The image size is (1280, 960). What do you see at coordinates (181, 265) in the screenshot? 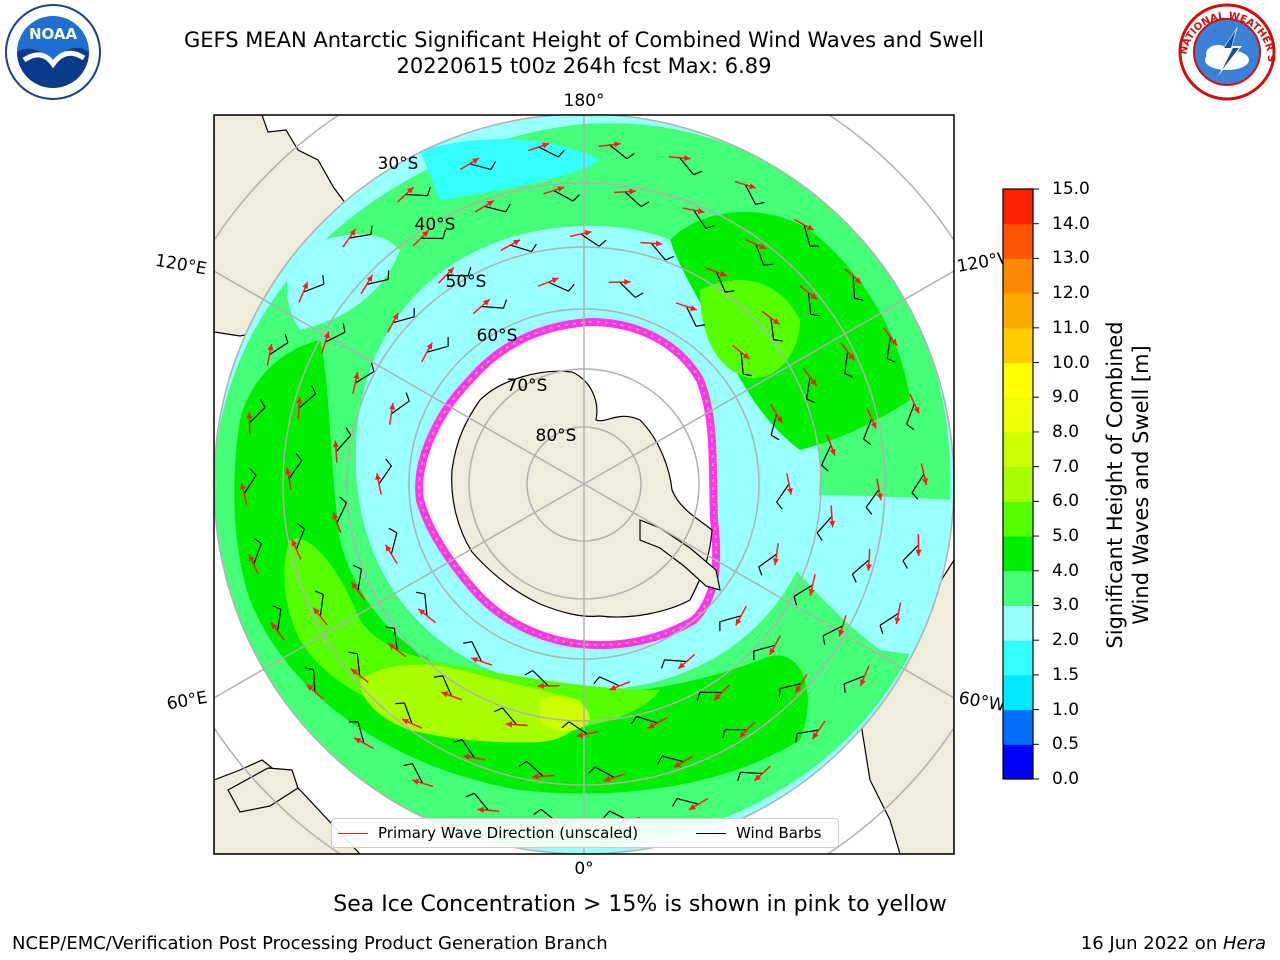
I see `lon-label-upper-left: 120°E` at bounding box center [181, 265].